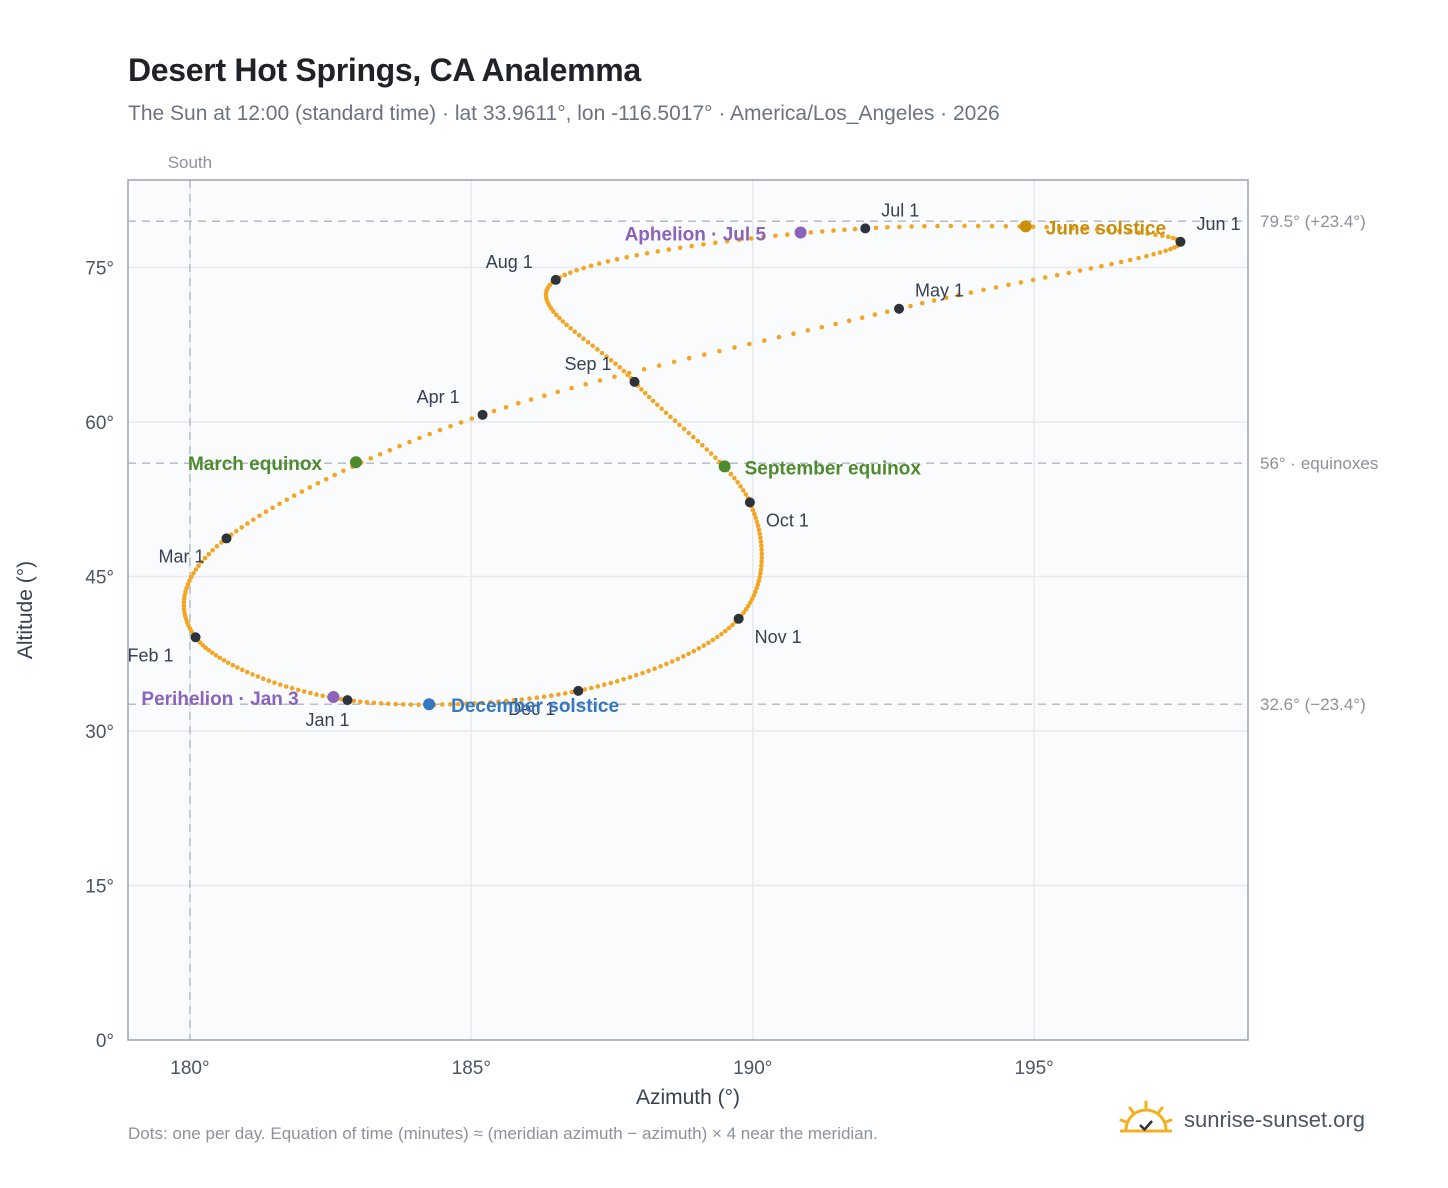 The width and height of the screenshot is (1448, 1188). I want to click on x-tick-label: 185°, so click(471, 1068).